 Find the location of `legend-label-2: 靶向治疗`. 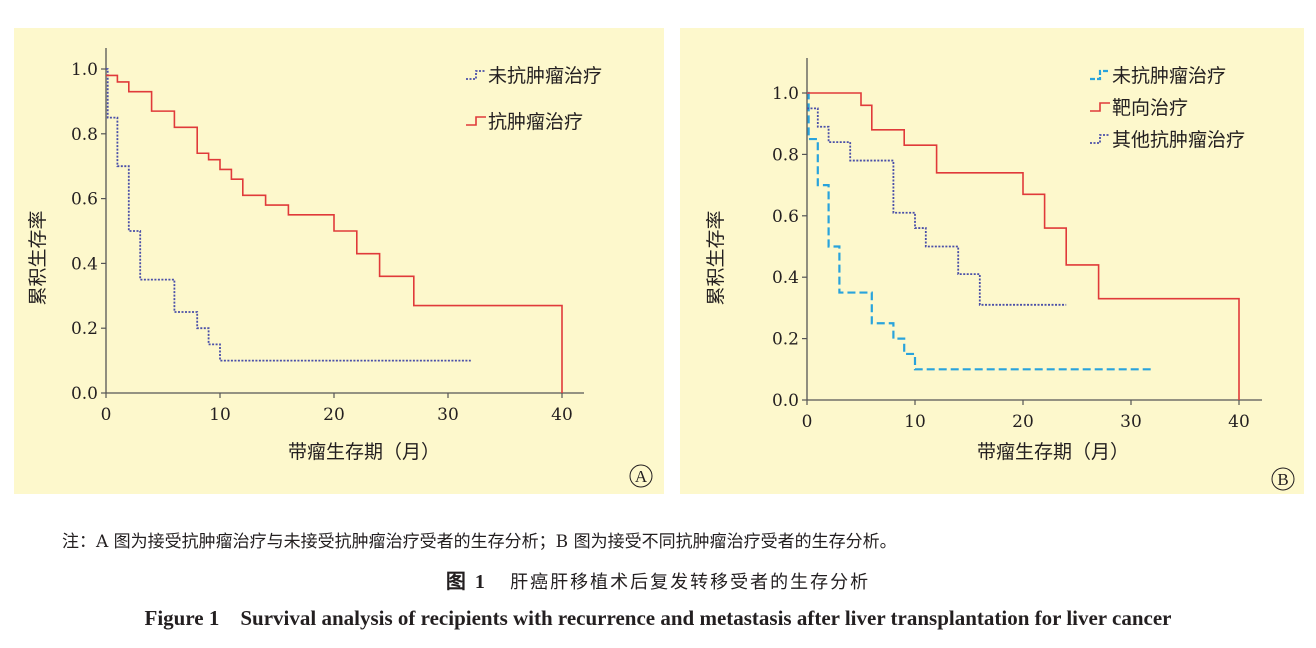

legend-label-2: 靶向治疗 is located at coordinates (1150, 108).